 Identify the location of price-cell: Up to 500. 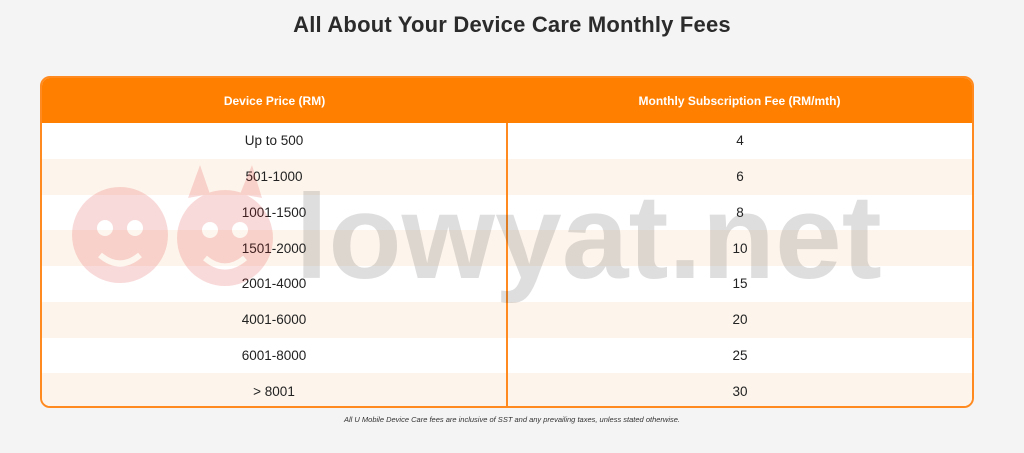
(275, 141).